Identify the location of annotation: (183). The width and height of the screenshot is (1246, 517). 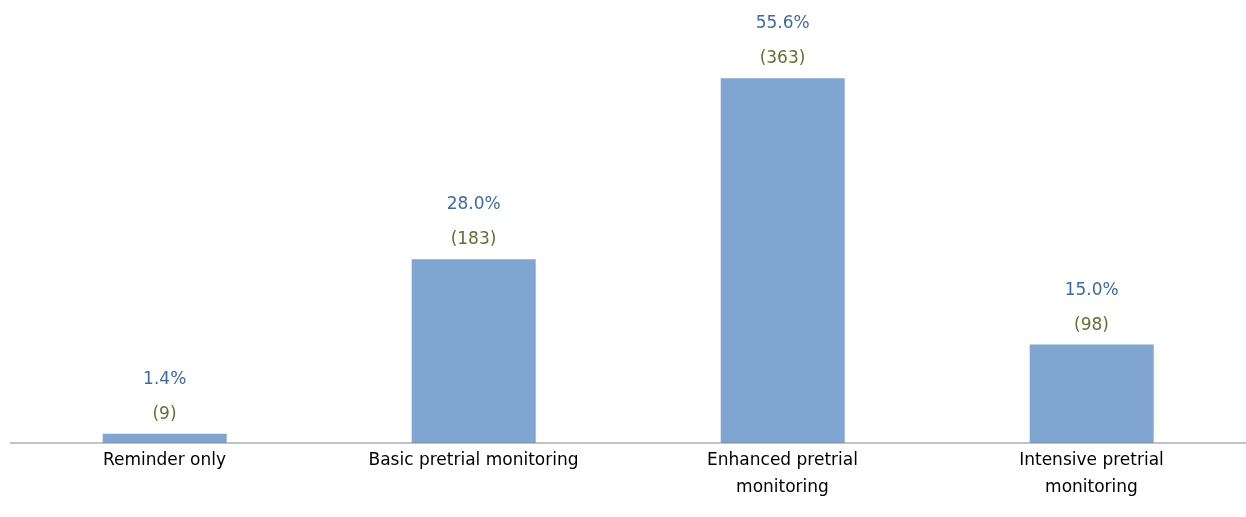
(473, 238).